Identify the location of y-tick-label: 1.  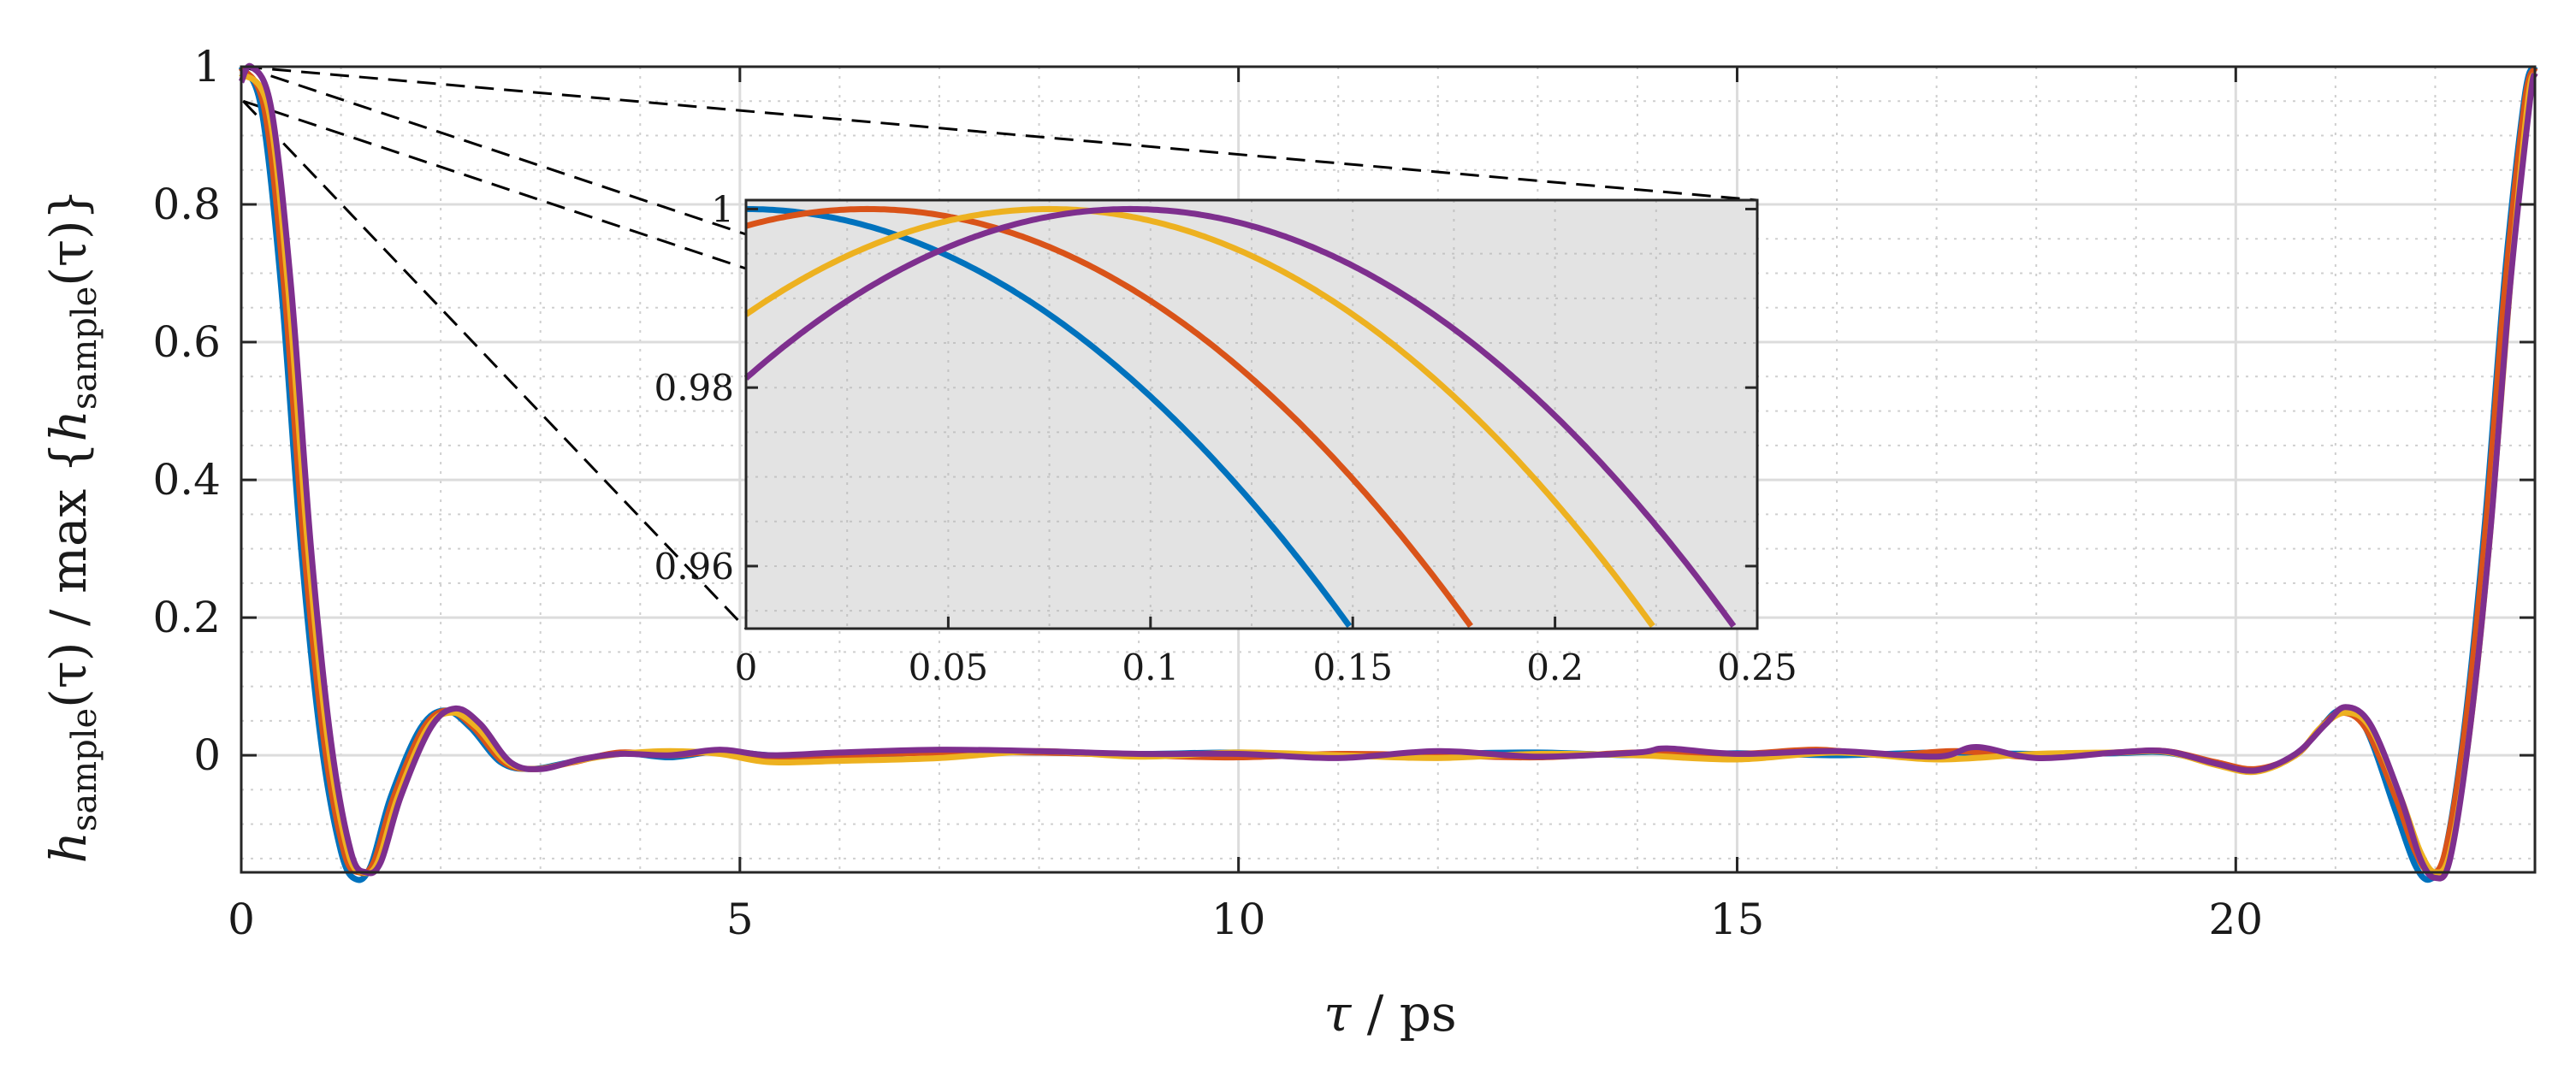
(207, 67).